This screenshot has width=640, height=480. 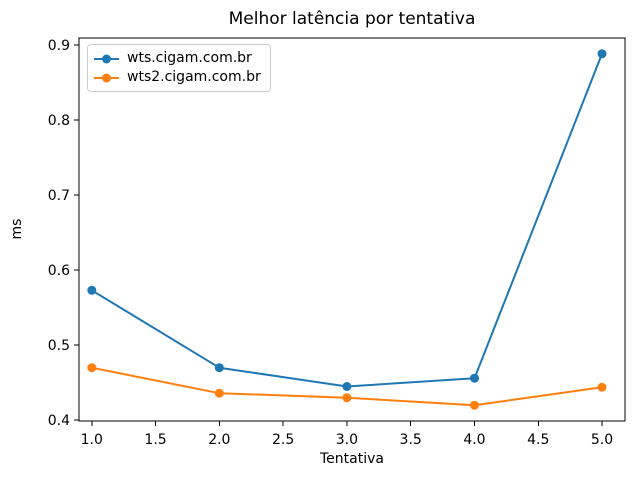 I want to click on x-tick-label: 4.0, so click(x=474, y=440).